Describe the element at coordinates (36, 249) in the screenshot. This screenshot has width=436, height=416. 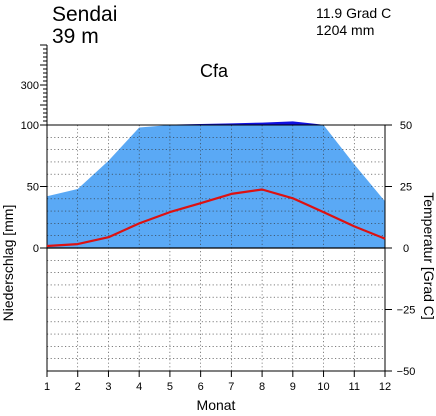
I see `left-axis-tick-label: 0` at that location.